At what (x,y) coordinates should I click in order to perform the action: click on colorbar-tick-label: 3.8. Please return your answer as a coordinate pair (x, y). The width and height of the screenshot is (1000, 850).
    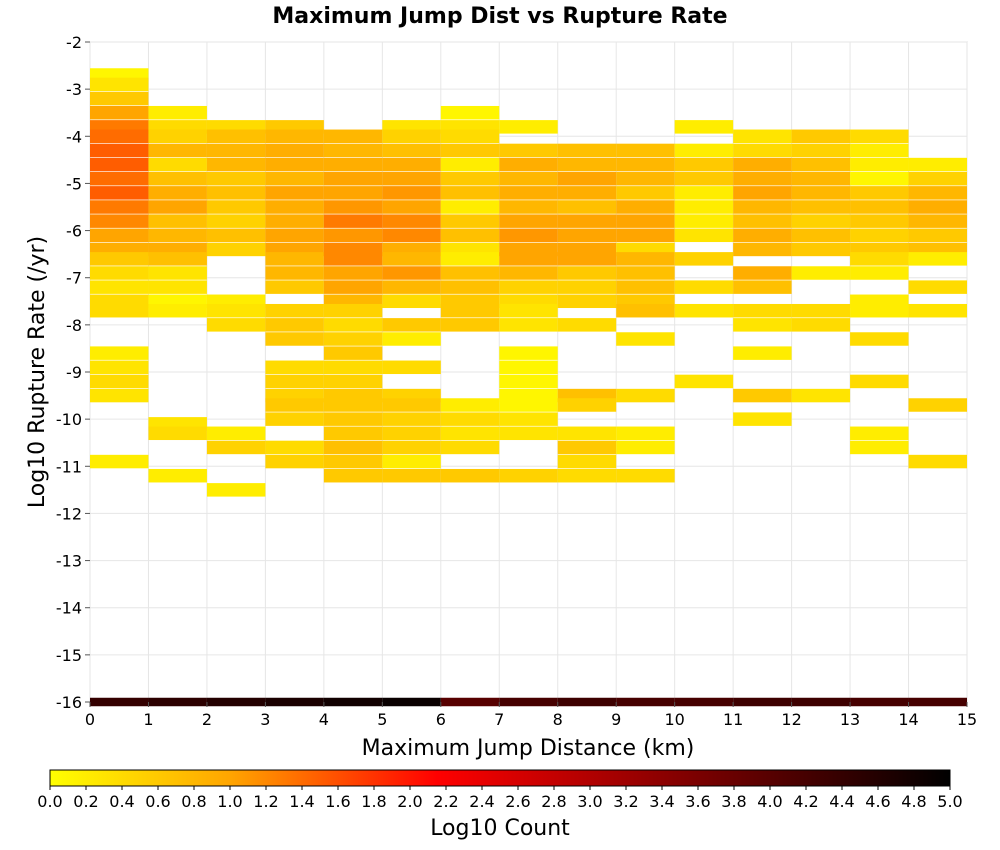
    Looking at the image, I should click on (733, 801).